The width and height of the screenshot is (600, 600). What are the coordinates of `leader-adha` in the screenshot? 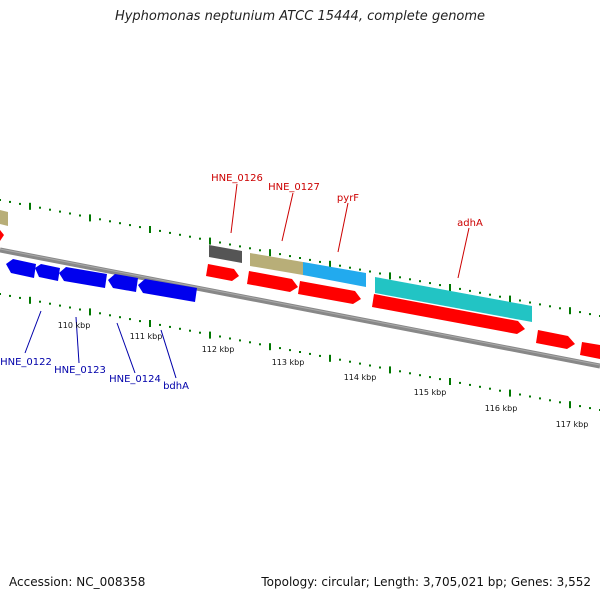 It's located at (463, 253).